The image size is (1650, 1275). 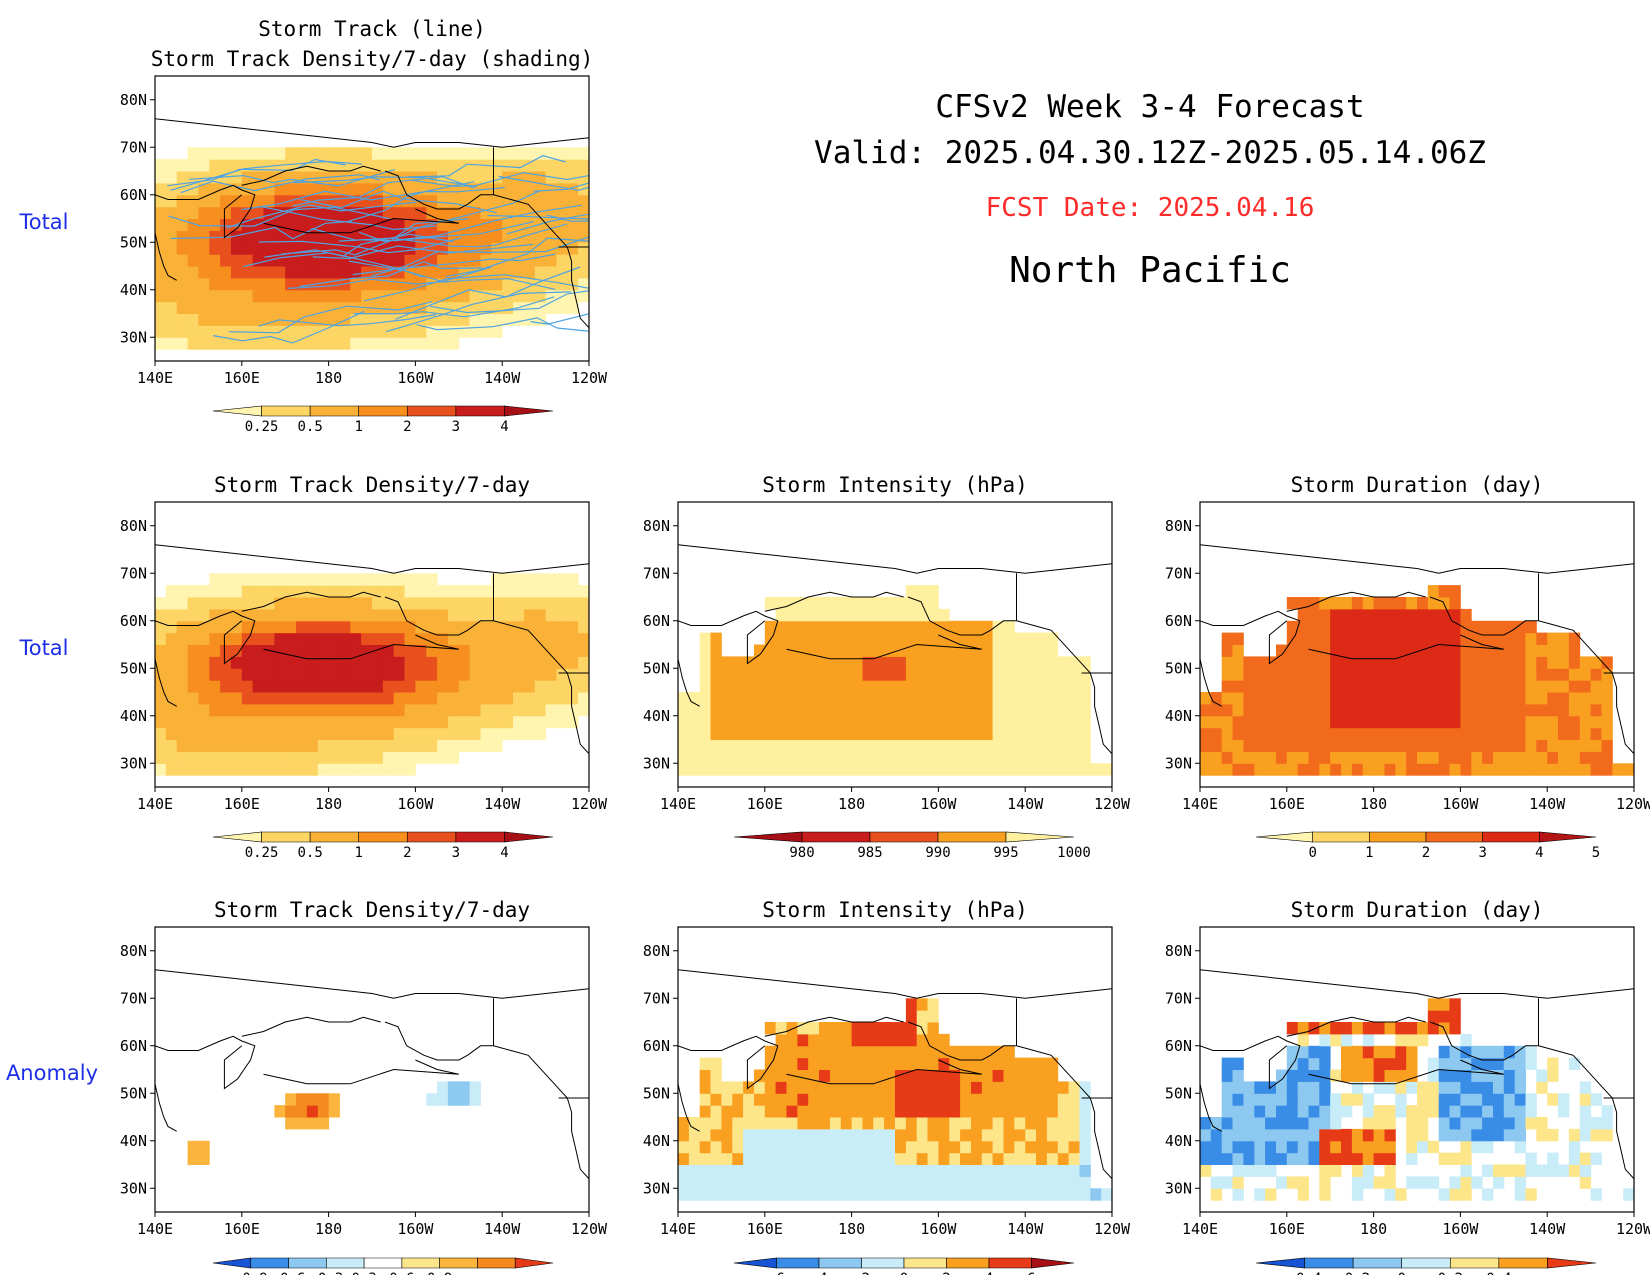 I want to click on header-valid: Valid: 2025.04.30.12Z-2025.05.14.06Z, so click(x=1150, y=153).